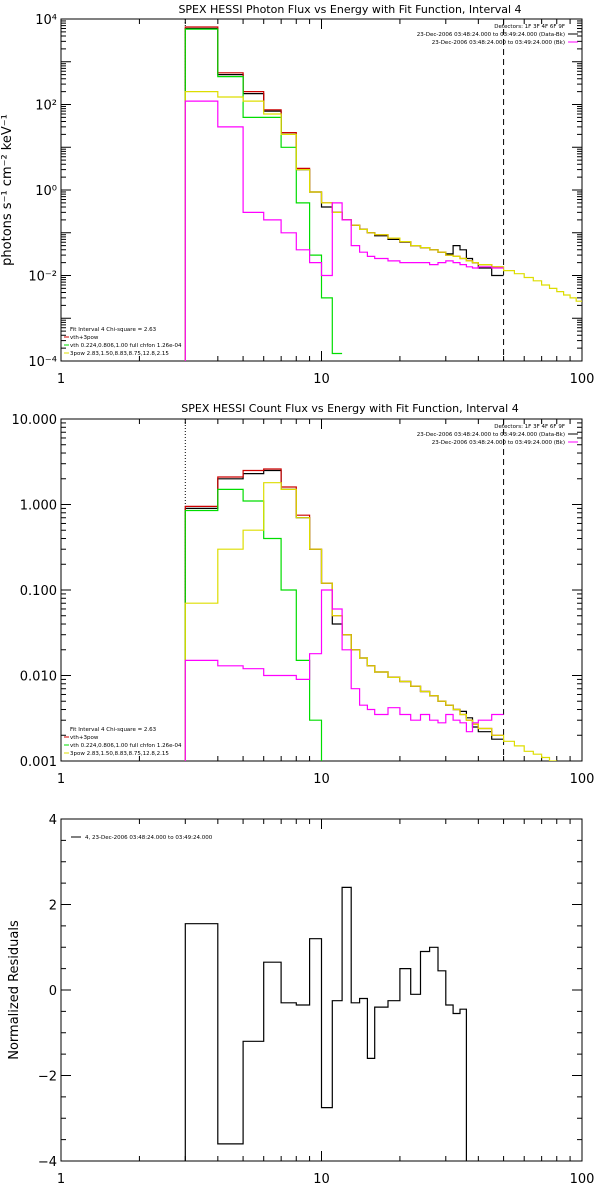  What do you see at coordinates (46, 106) in the screenshot?
I see `y-tick-label: 10²` at bounding box center [46, 106].